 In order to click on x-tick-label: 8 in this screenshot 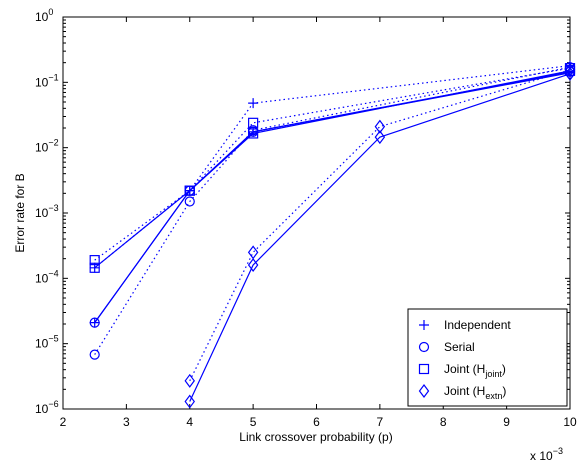, I will do `click(443, 422)`.